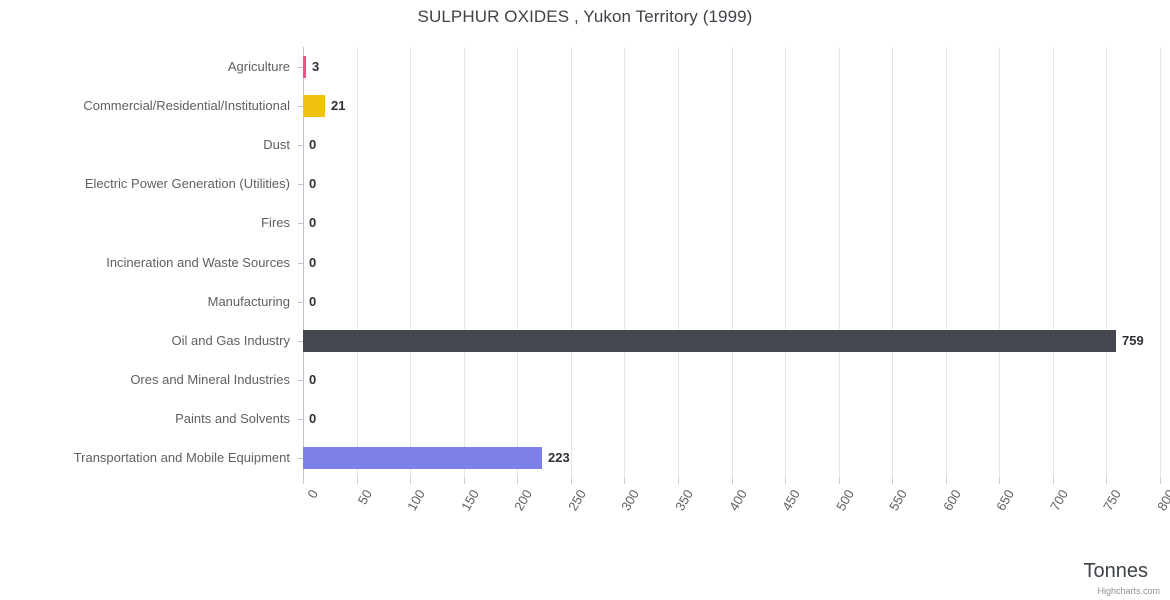  I want to click on x-axis-label: 600, so click(952, 500).